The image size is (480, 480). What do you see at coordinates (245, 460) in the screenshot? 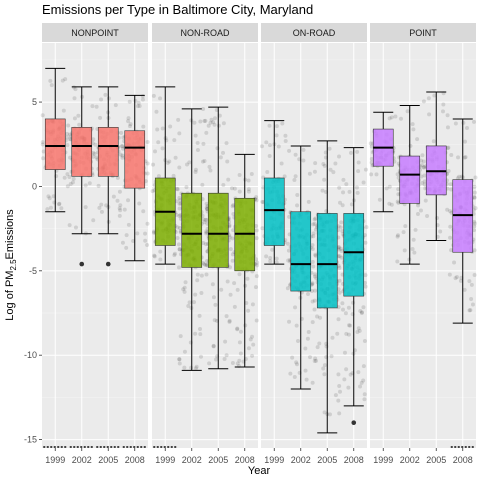
I see `x-tick-label: 2008` at bounding box center [245, 460].